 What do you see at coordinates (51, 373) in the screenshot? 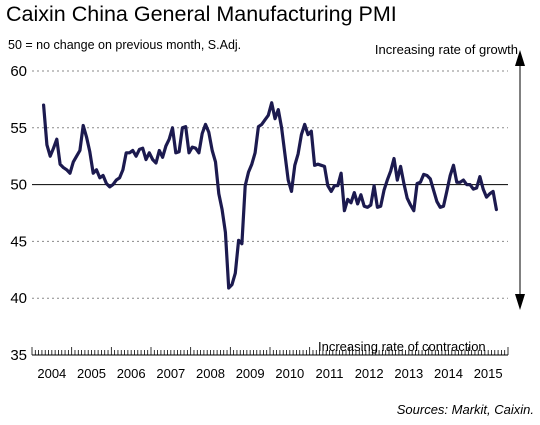
I see `x-tick-label-2004: 2004` at bounding box center [51, 373].